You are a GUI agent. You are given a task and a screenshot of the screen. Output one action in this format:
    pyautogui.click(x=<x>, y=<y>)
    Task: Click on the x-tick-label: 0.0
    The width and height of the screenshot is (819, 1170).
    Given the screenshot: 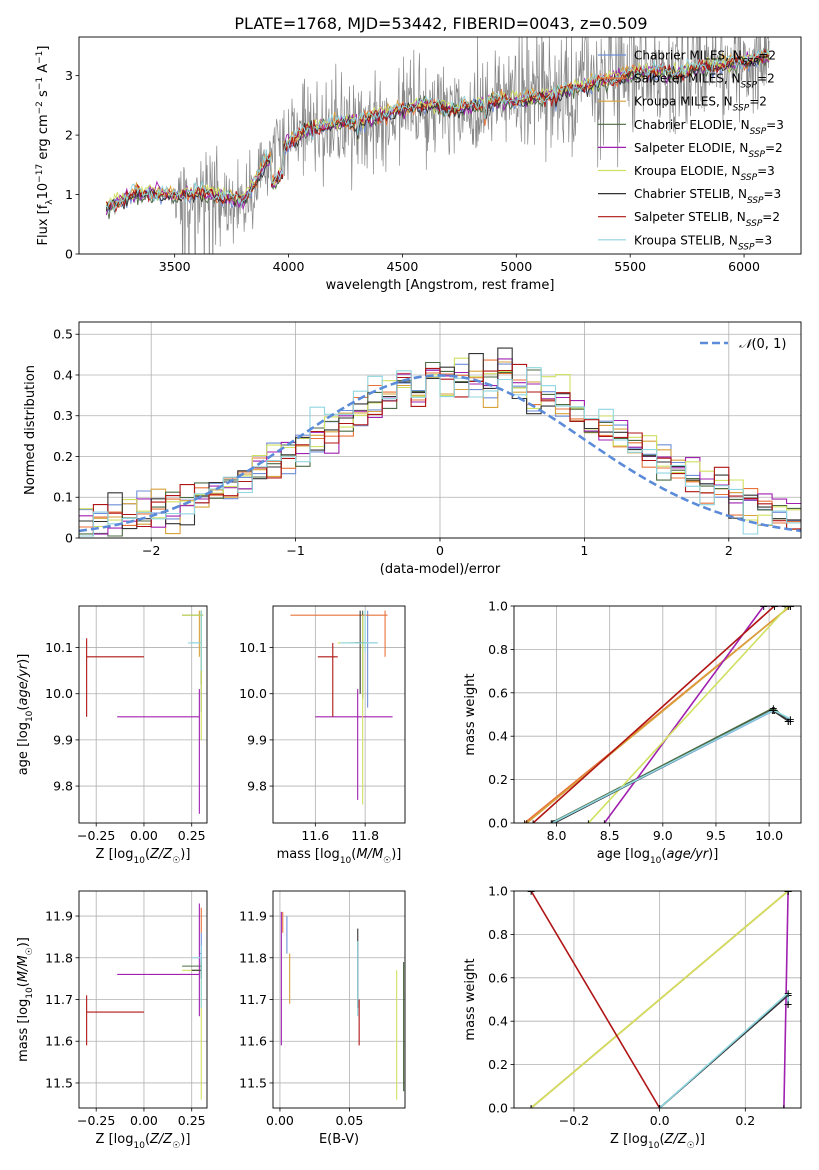 What is the action you would take?
    pyautogui.click(x=660, y=1120)
    